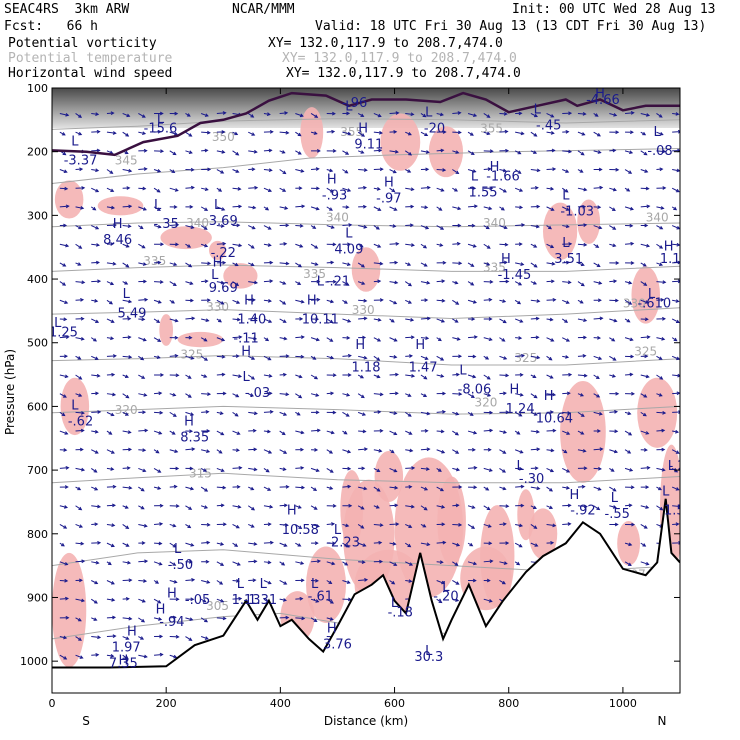 This screenshot has height=740, width=740. What do you see at coordinates (337, 281) in the screenshot?
I see `extremum-value: -.21` at bounding box center [337, 281].